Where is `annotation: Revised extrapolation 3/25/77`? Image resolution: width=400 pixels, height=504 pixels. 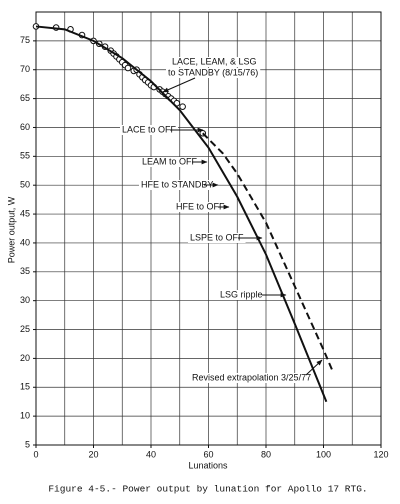
annotation: Revised extrapolation 3/25/77 is located at coordinates (251, 377).